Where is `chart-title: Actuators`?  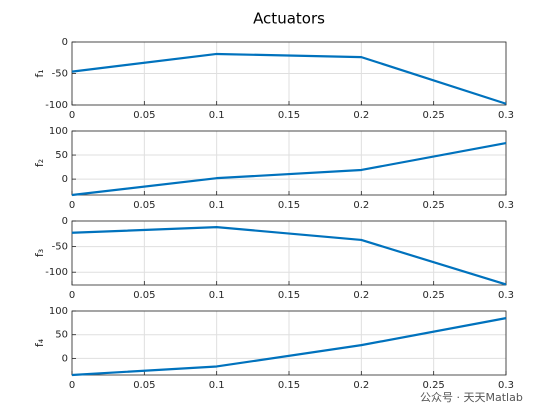 chart-title: Actuators is located at coordinates (289, 19).